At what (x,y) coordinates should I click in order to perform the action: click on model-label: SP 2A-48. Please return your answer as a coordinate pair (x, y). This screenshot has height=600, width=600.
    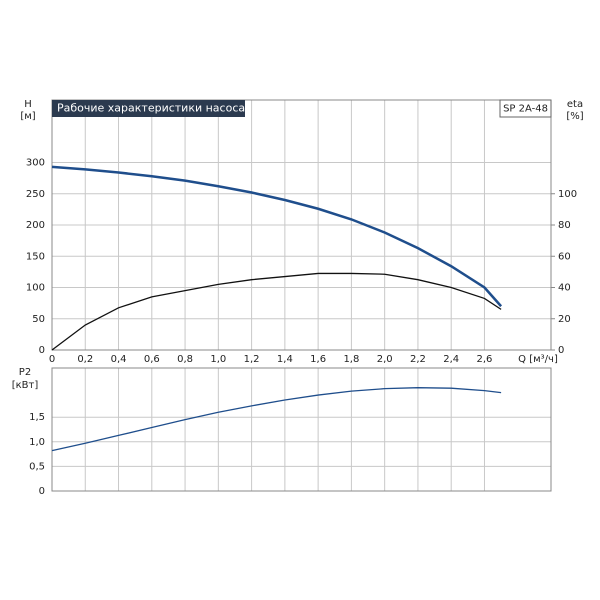
    Looking at the image, I should click on (525, 109).